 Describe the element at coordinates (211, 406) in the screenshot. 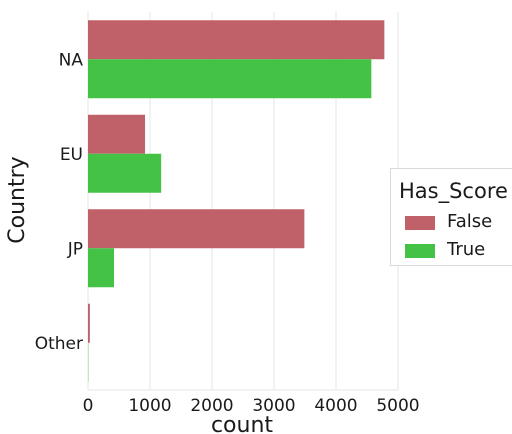

I see `x-tick-label: 2000` at that location.